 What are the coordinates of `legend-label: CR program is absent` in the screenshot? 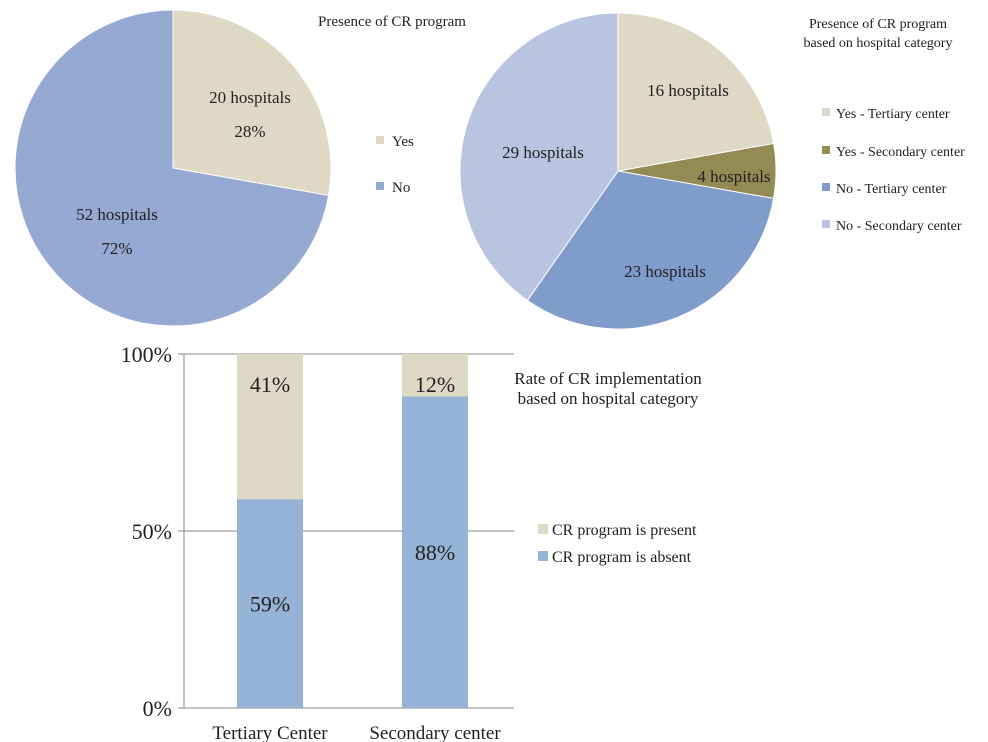 It's located at (622, 557).